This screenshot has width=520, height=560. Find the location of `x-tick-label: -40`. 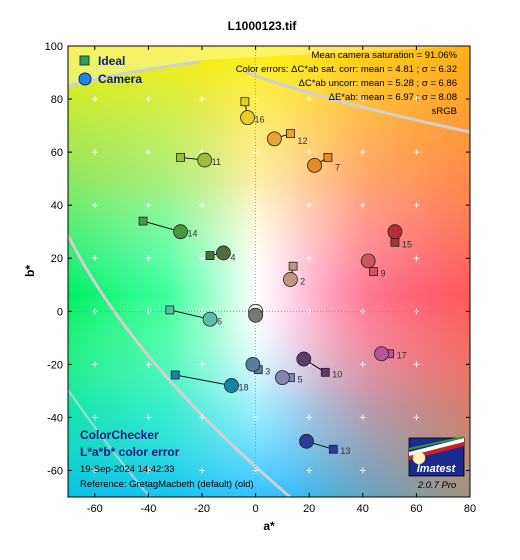

x-tick-label: -40 is located at coordinates (148, 509).